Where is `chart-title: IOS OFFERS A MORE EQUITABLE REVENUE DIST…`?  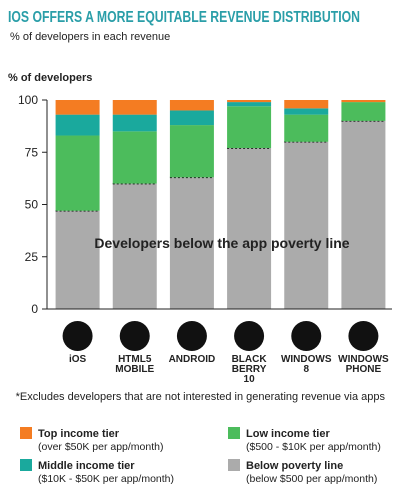
chart-title: IOS OFFERS A MORE EQUITABLE REVENUE DIST… is located at coordinates (184, 17).